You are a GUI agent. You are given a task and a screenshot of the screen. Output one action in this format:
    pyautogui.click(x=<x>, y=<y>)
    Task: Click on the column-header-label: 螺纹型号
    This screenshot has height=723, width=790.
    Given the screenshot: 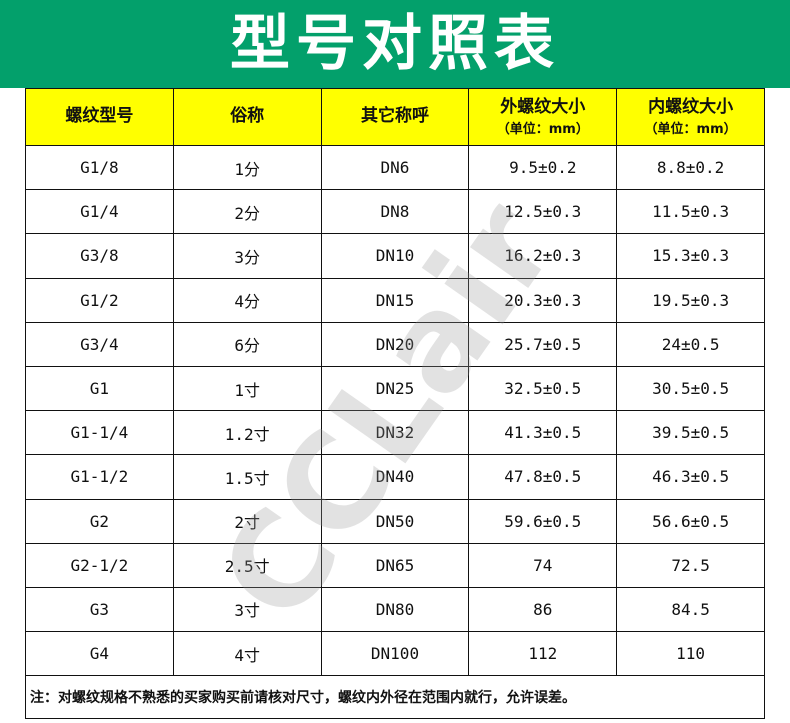 What is the action you would take?
    pyautogui.click(x=99, y=116)
    